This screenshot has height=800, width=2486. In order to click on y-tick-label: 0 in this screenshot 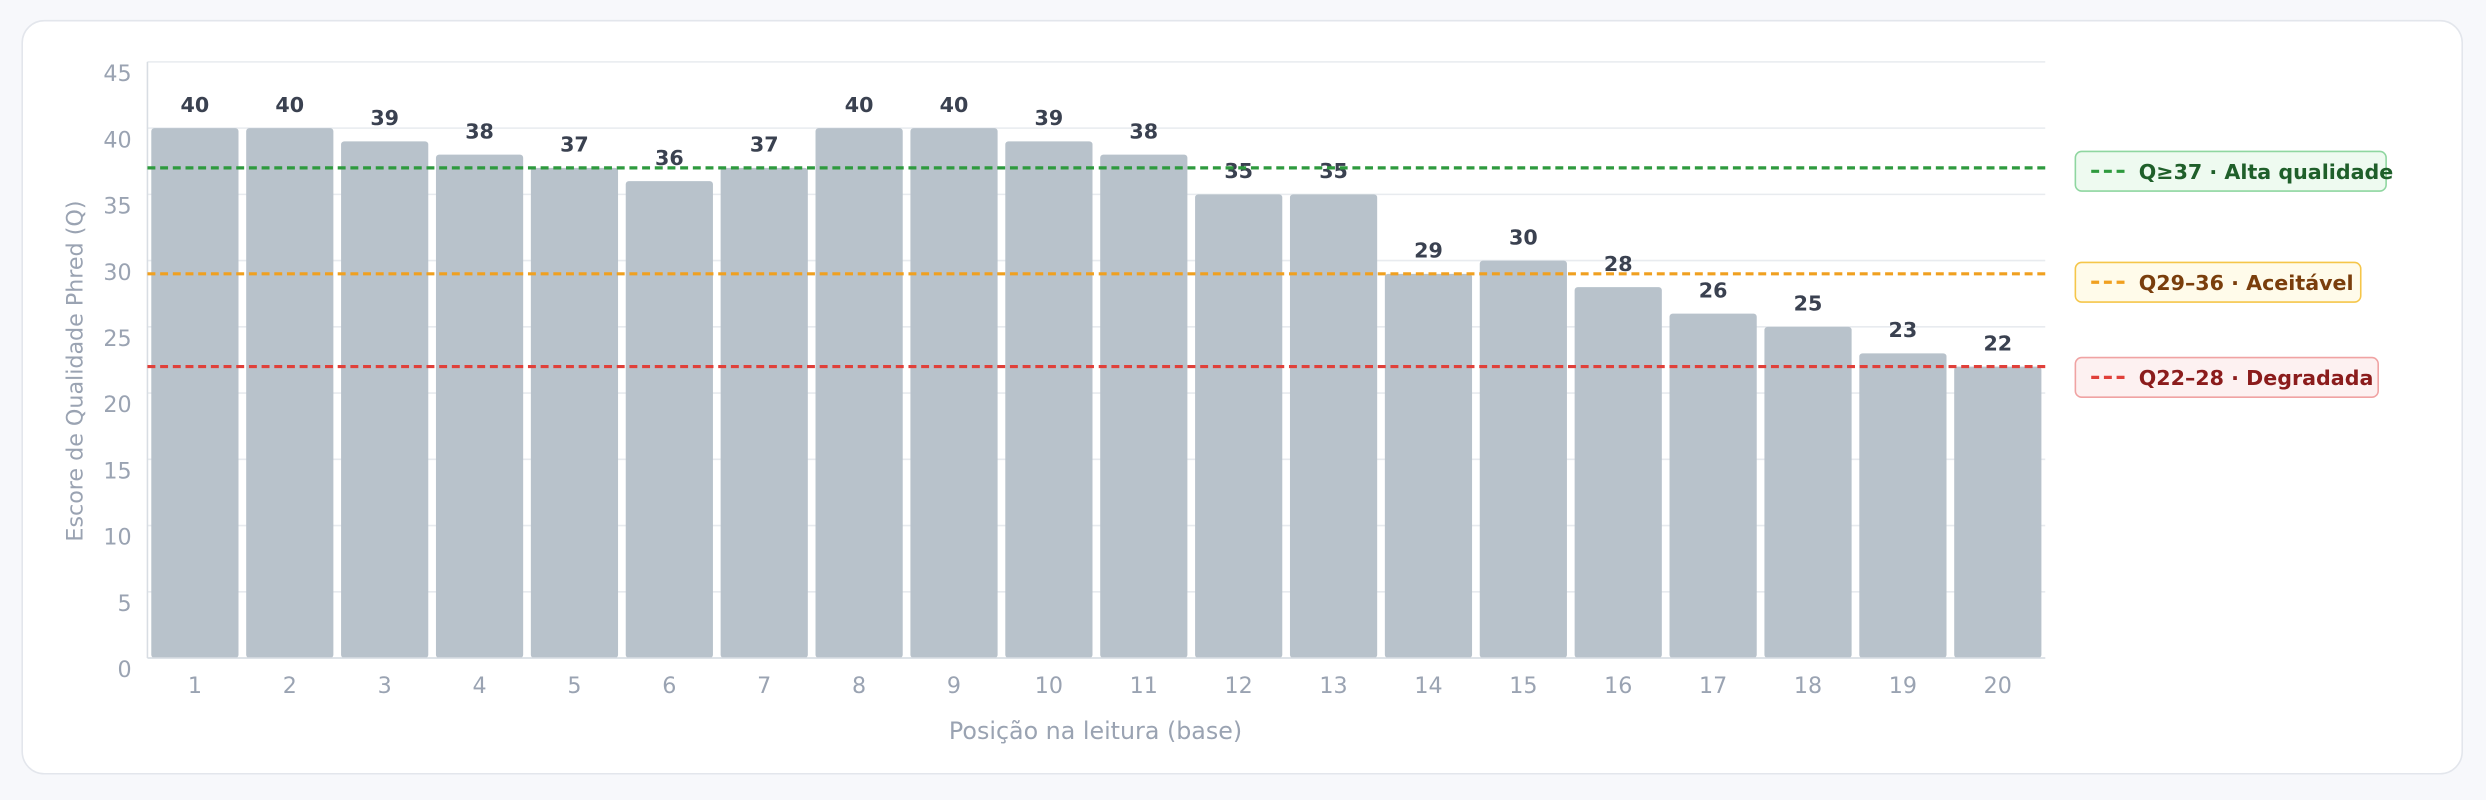, I will do `click(124, 670)`.